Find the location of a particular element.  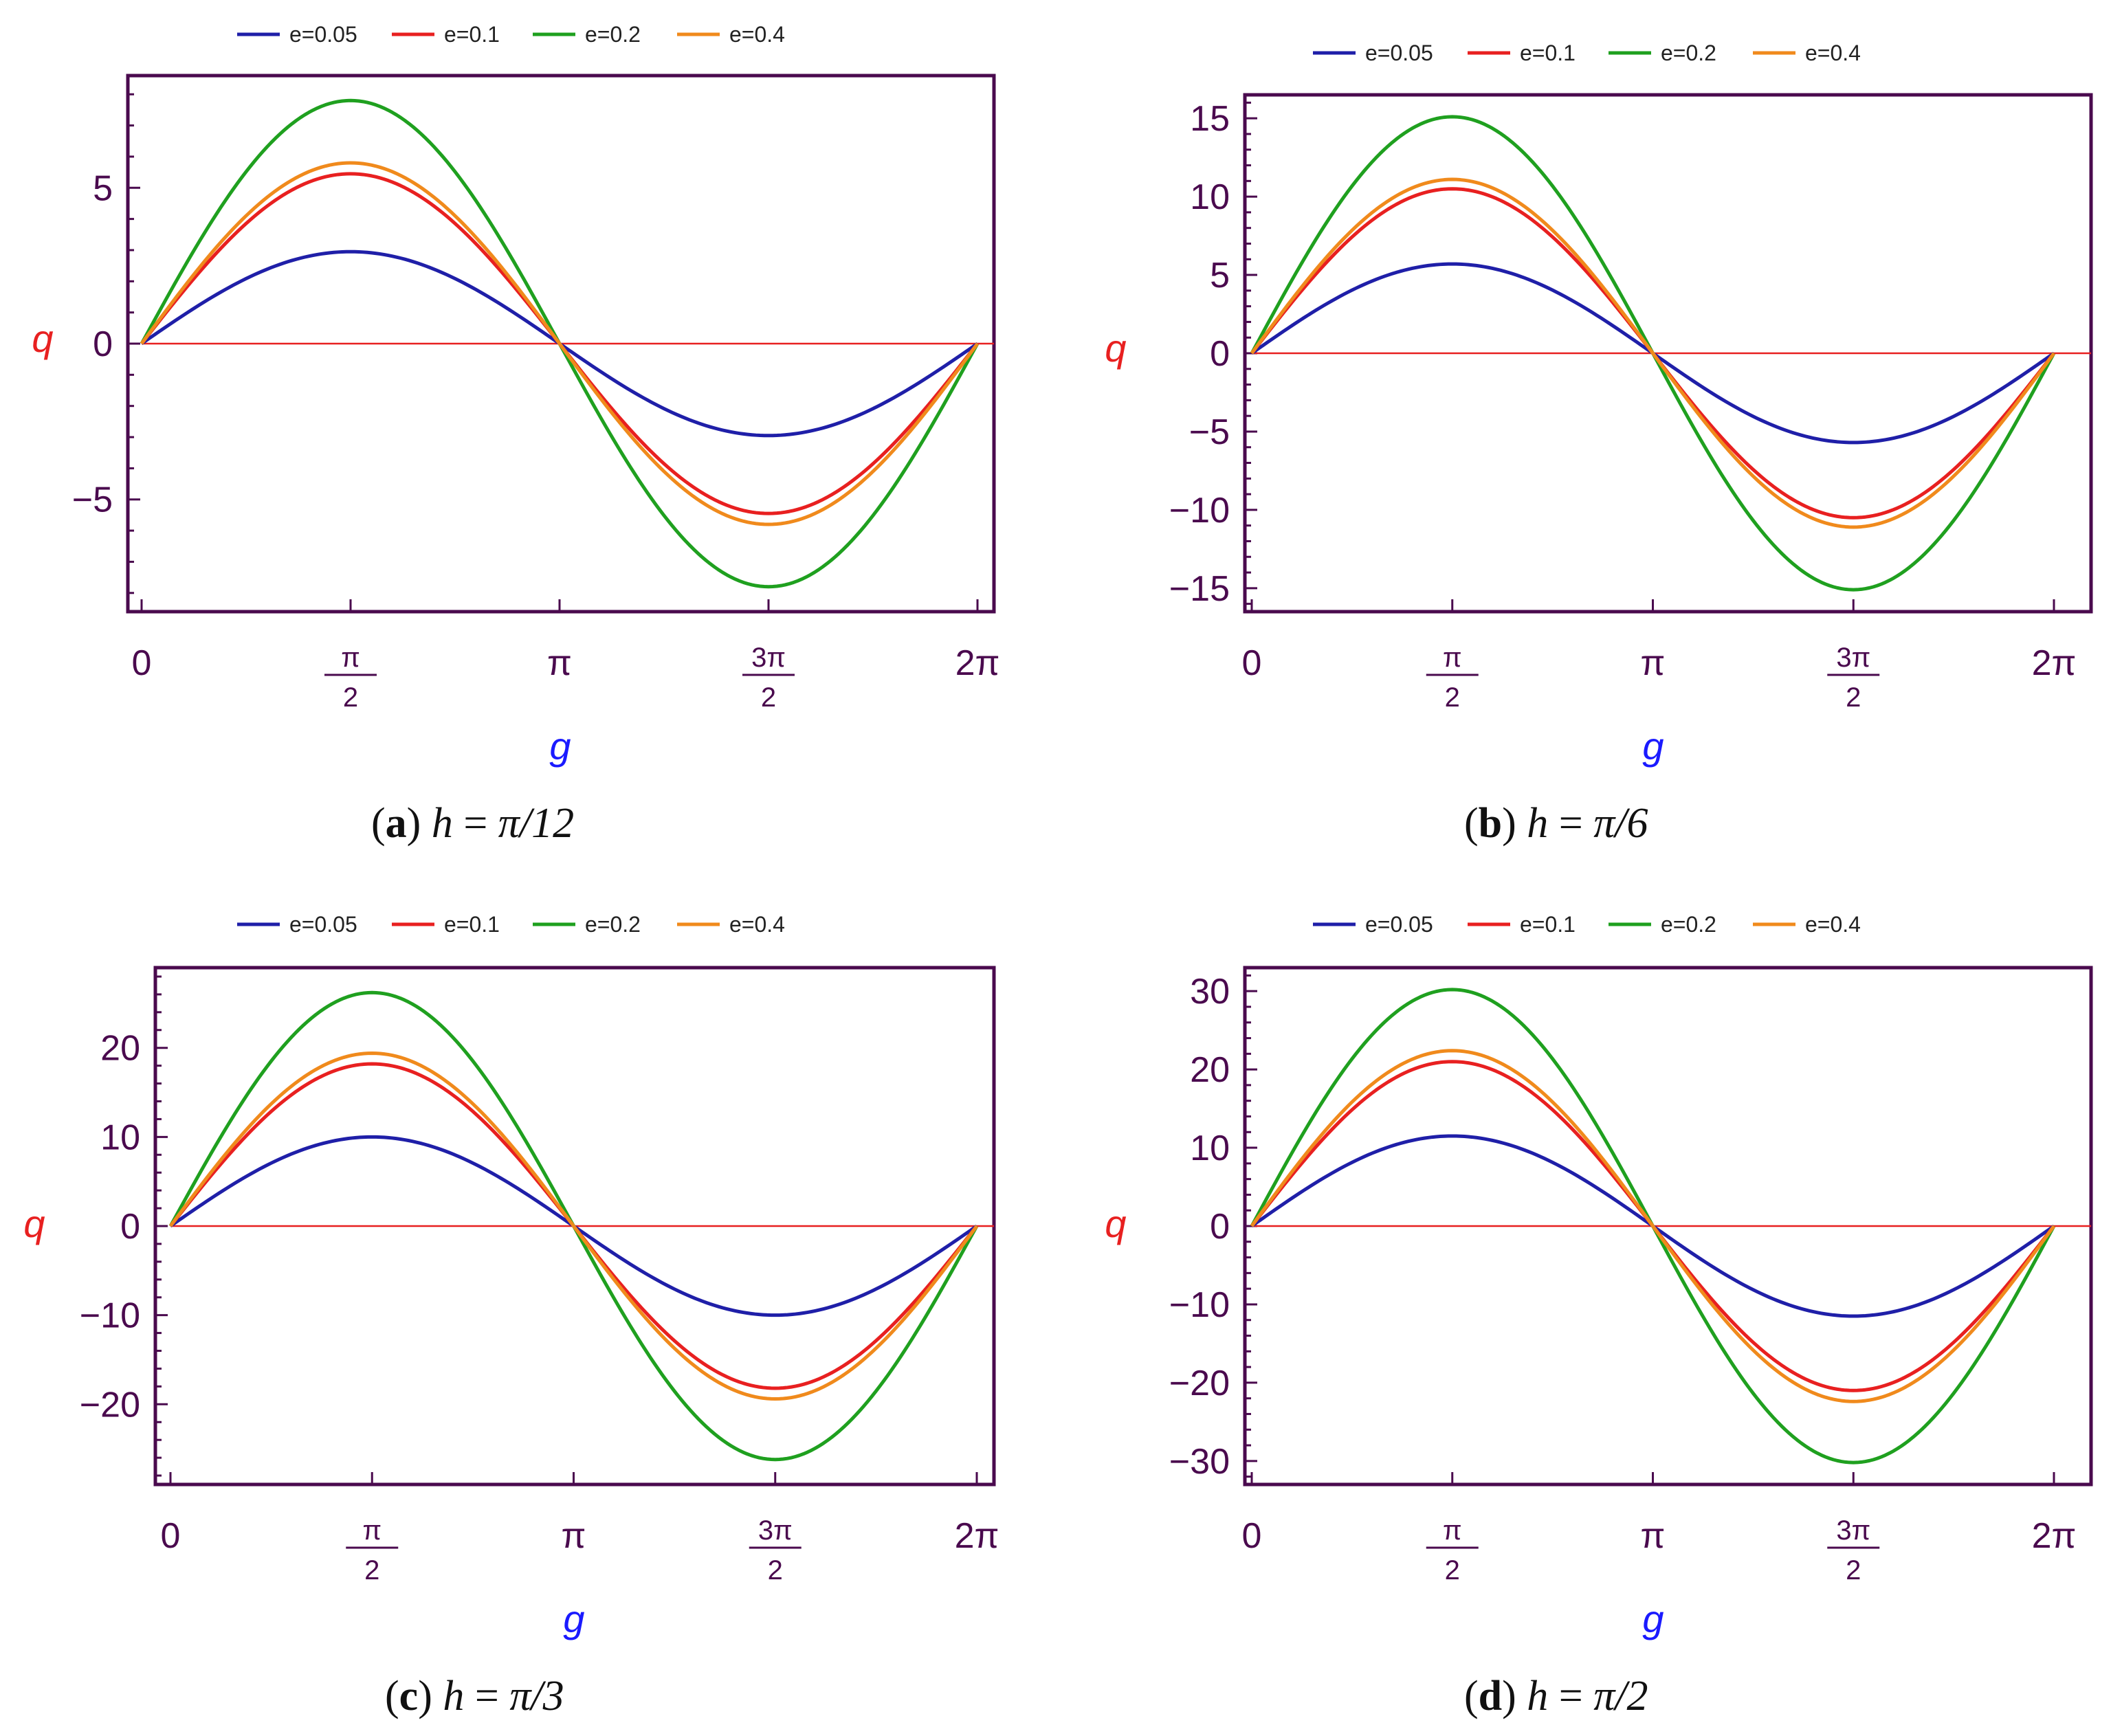

y-tick-label: 30 is located at coordinates (1210, 992).